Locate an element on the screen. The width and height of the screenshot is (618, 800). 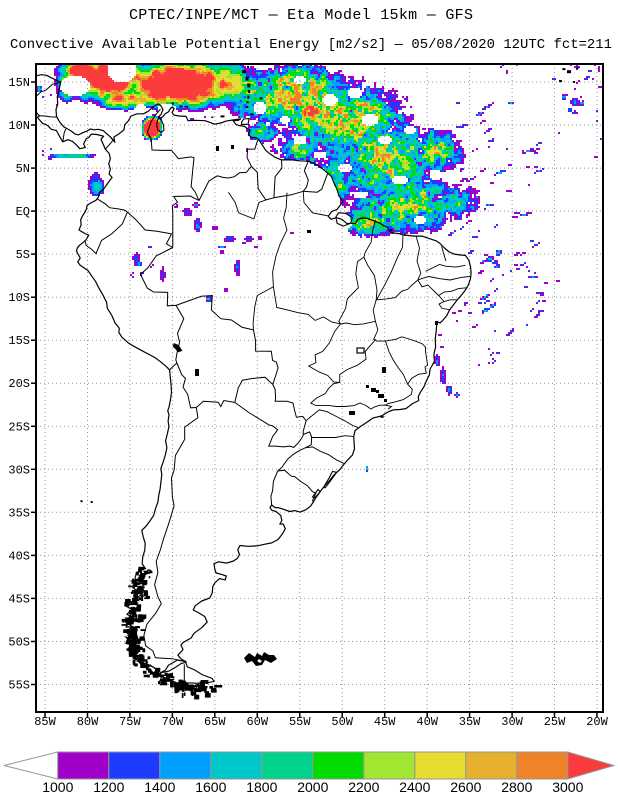
svg-text: 25S is located at coordinates (19, 427).